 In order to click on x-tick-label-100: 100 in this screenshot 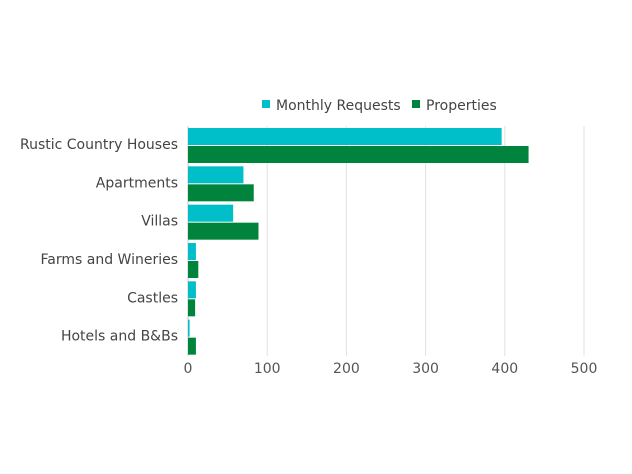, I will do `click(267, 369)`.